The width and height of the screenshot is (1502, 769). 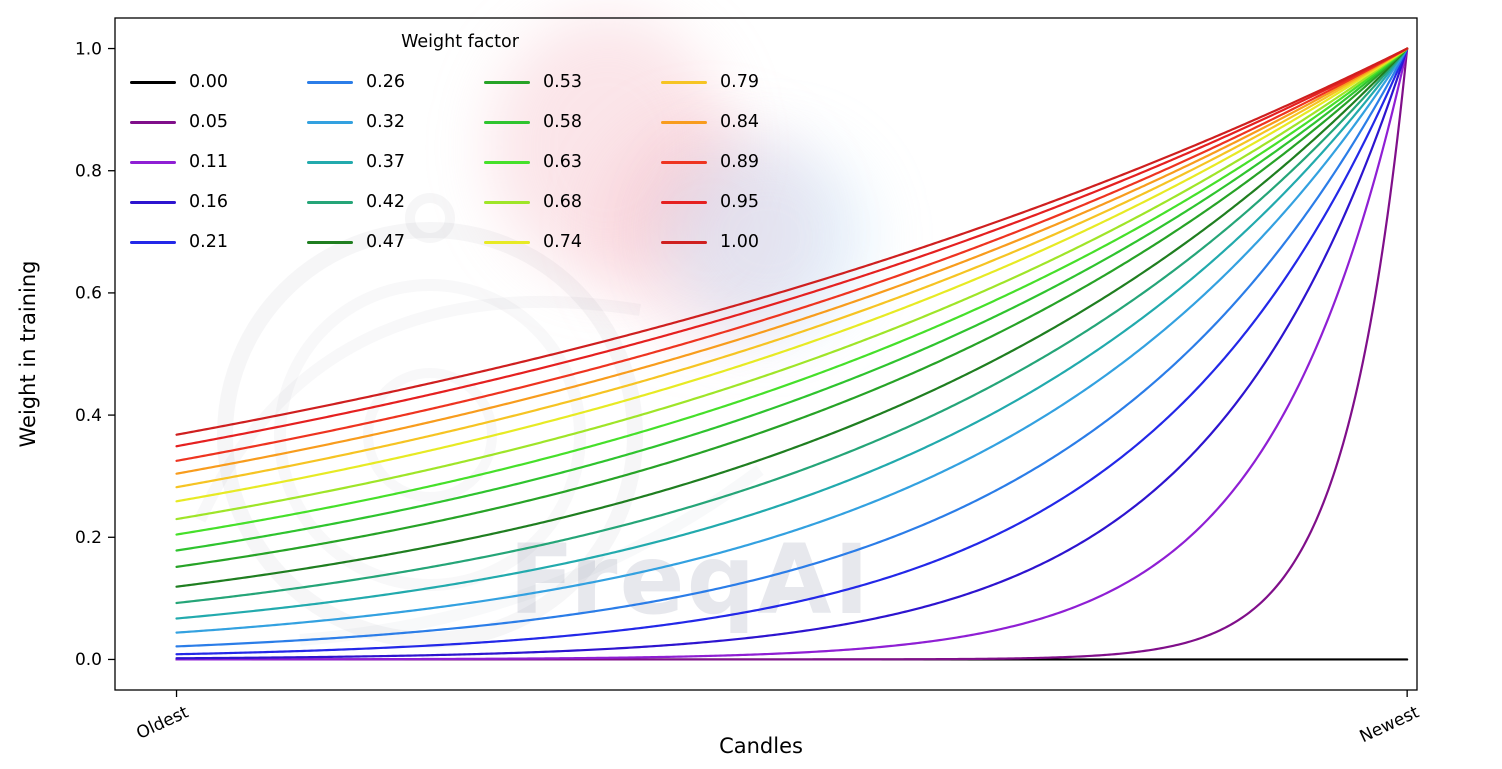 What do you see at coordinates (385, 242) in the screenshot?
I see `legend-item-label: 0.47` at bounding box center [385, 242].